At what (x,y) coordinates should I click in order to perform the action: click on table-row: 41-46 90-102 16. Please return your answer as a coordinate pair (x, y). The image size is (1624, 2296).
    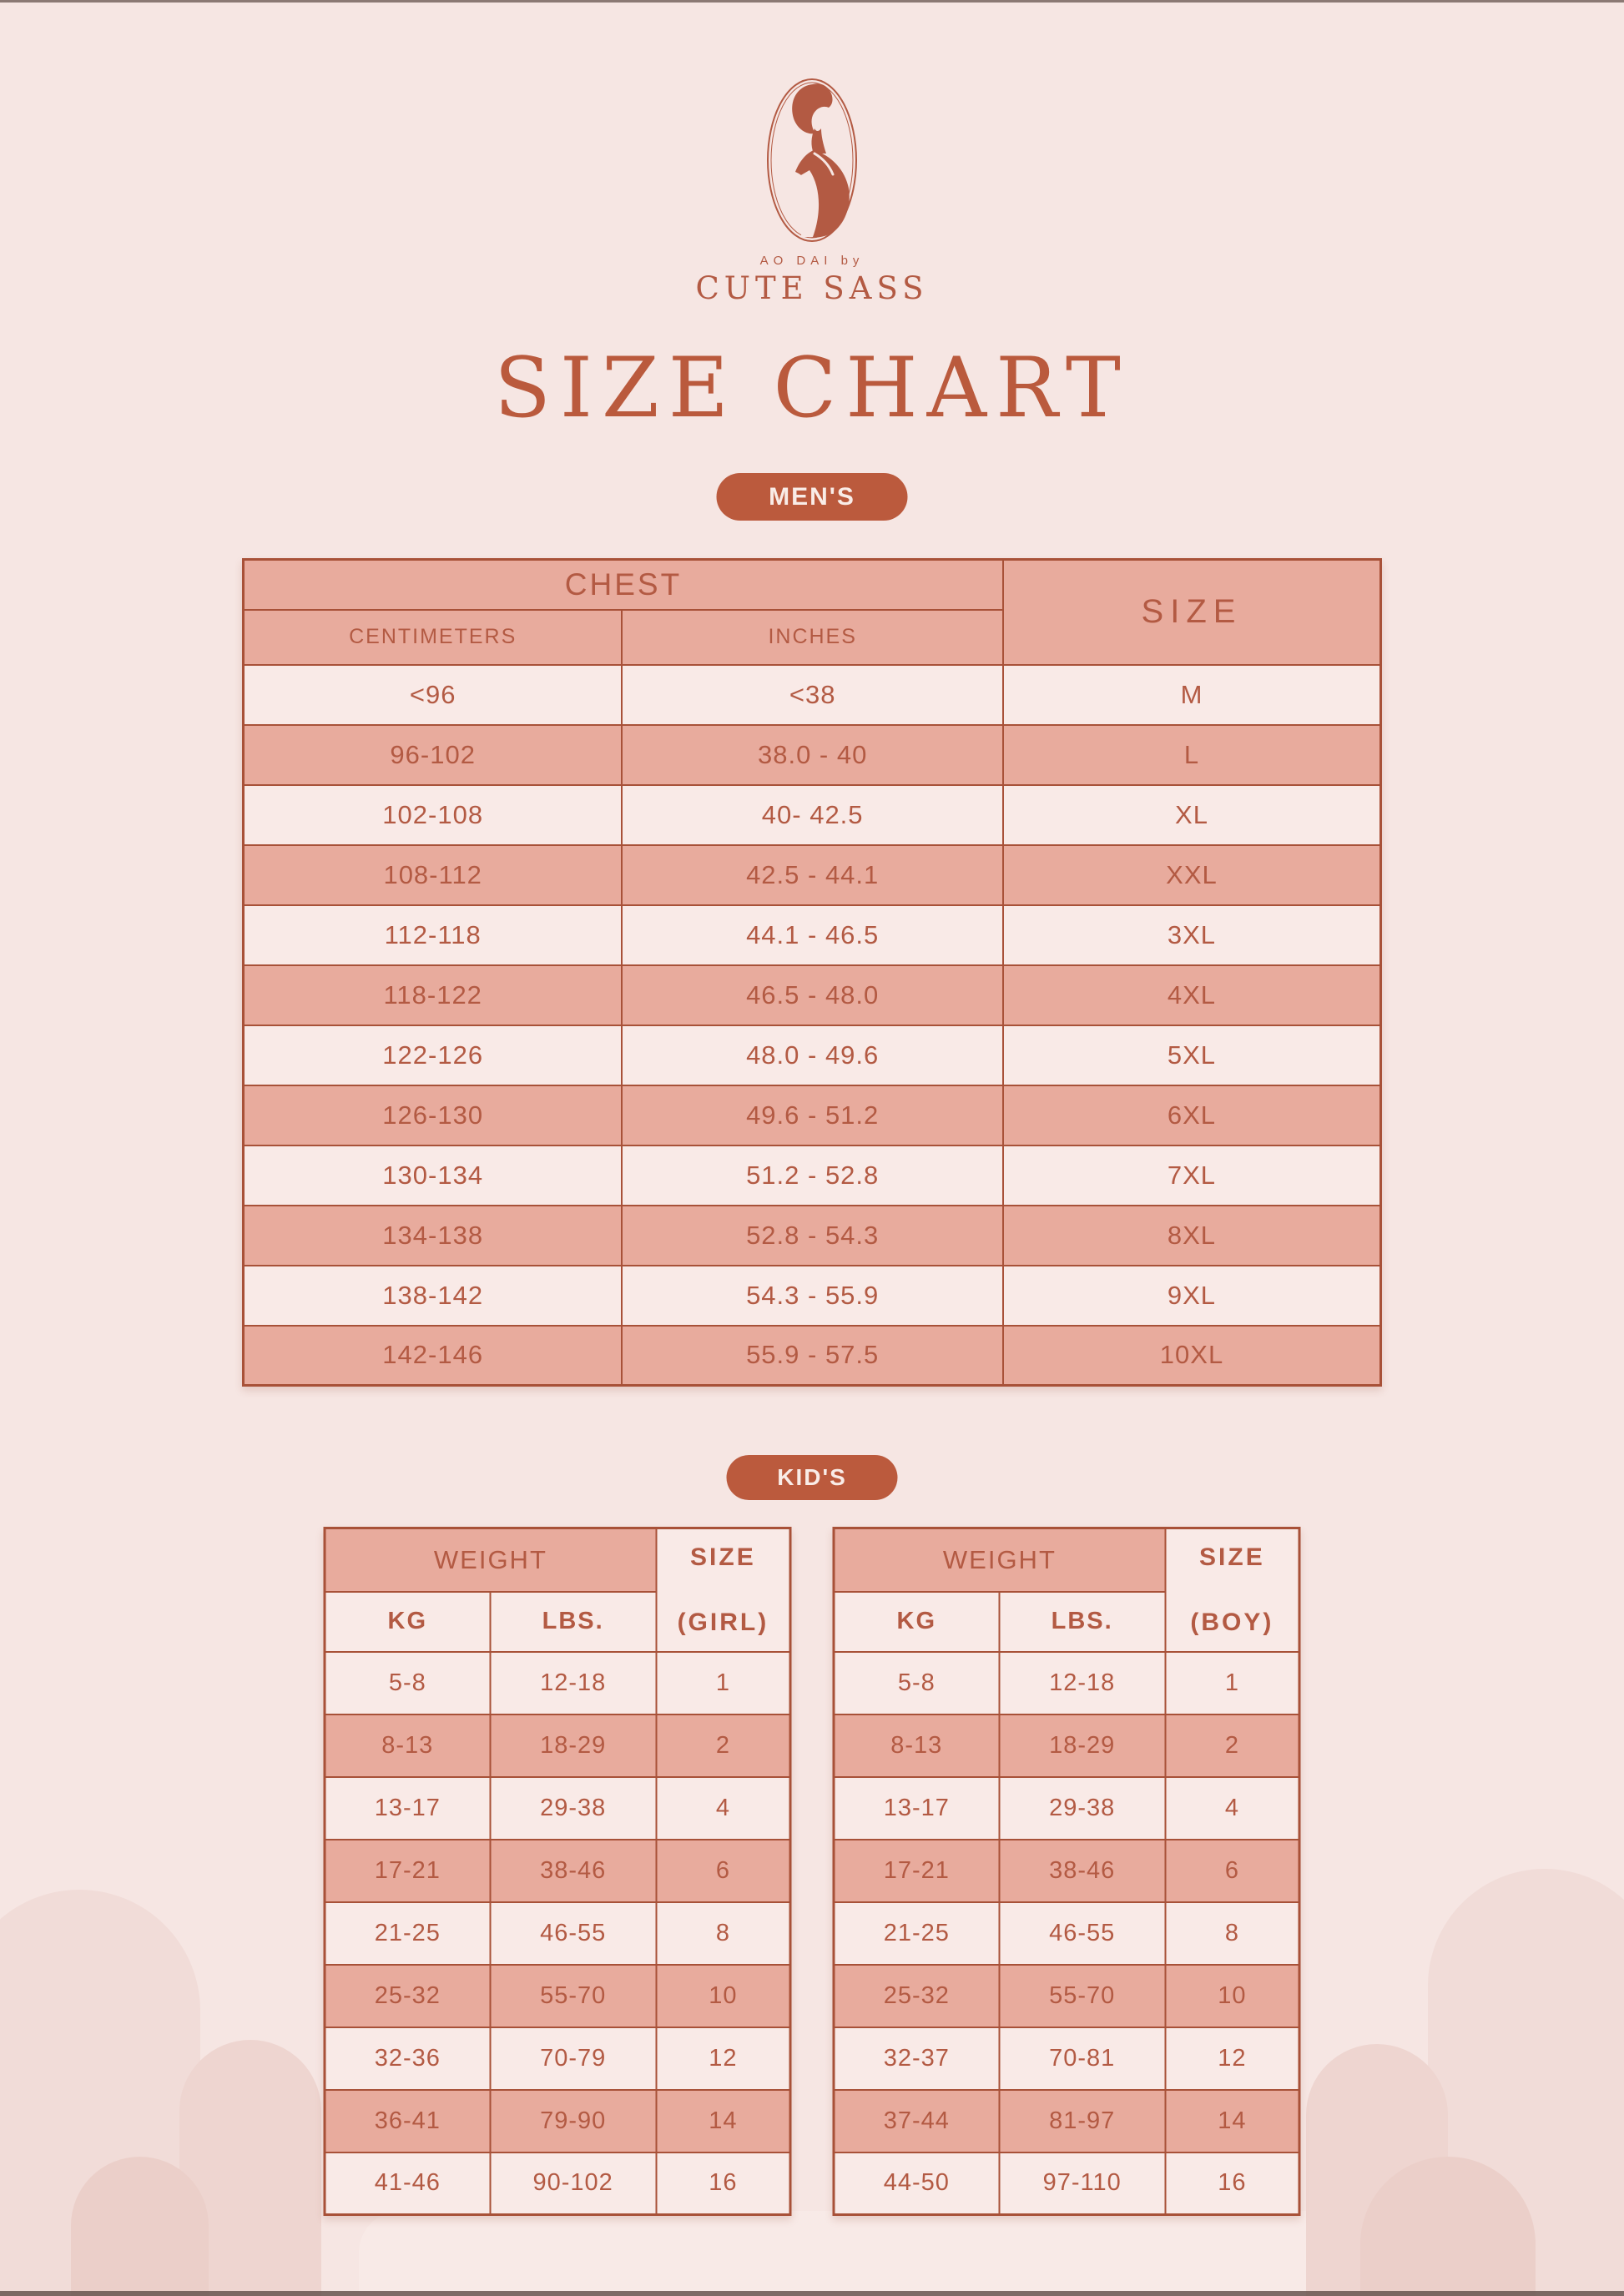
    Looking at the image, I should click on (557, 2183).